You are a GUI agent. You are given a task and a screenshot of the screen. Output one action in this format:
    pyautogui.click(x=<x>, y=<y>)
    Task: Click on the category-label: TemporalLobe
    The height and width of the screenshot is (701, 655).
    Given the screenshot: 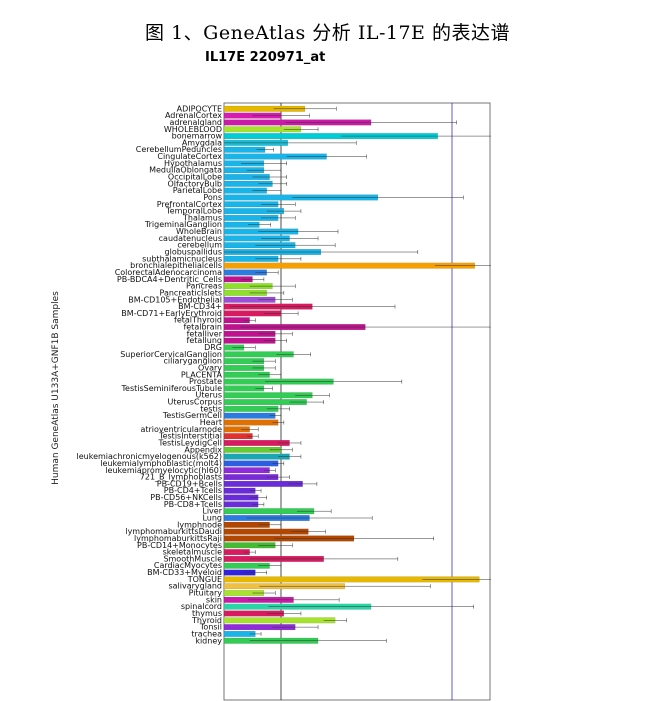 What is the action you would take?
    pyautogui.click(x=193, y=211)
    